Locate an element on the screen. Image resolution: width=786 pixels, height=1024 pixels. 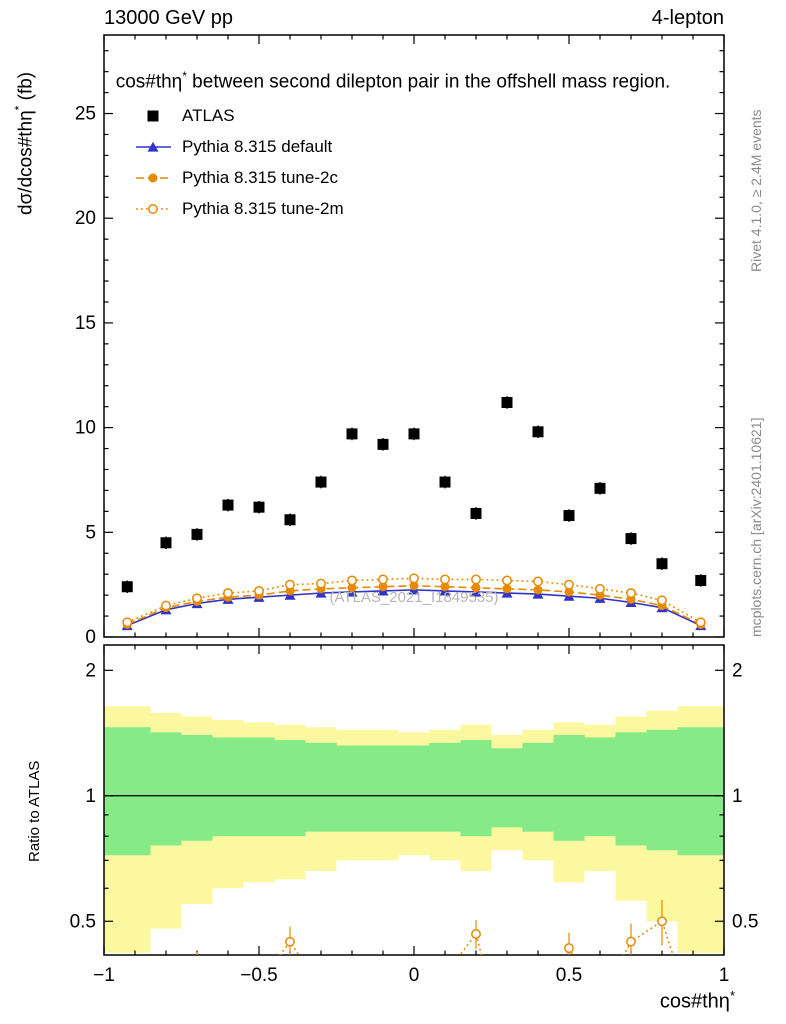
legend-item-pythia-tune-2c: Pythia 8.315 tune-2c is located at coordinates (239, 177).